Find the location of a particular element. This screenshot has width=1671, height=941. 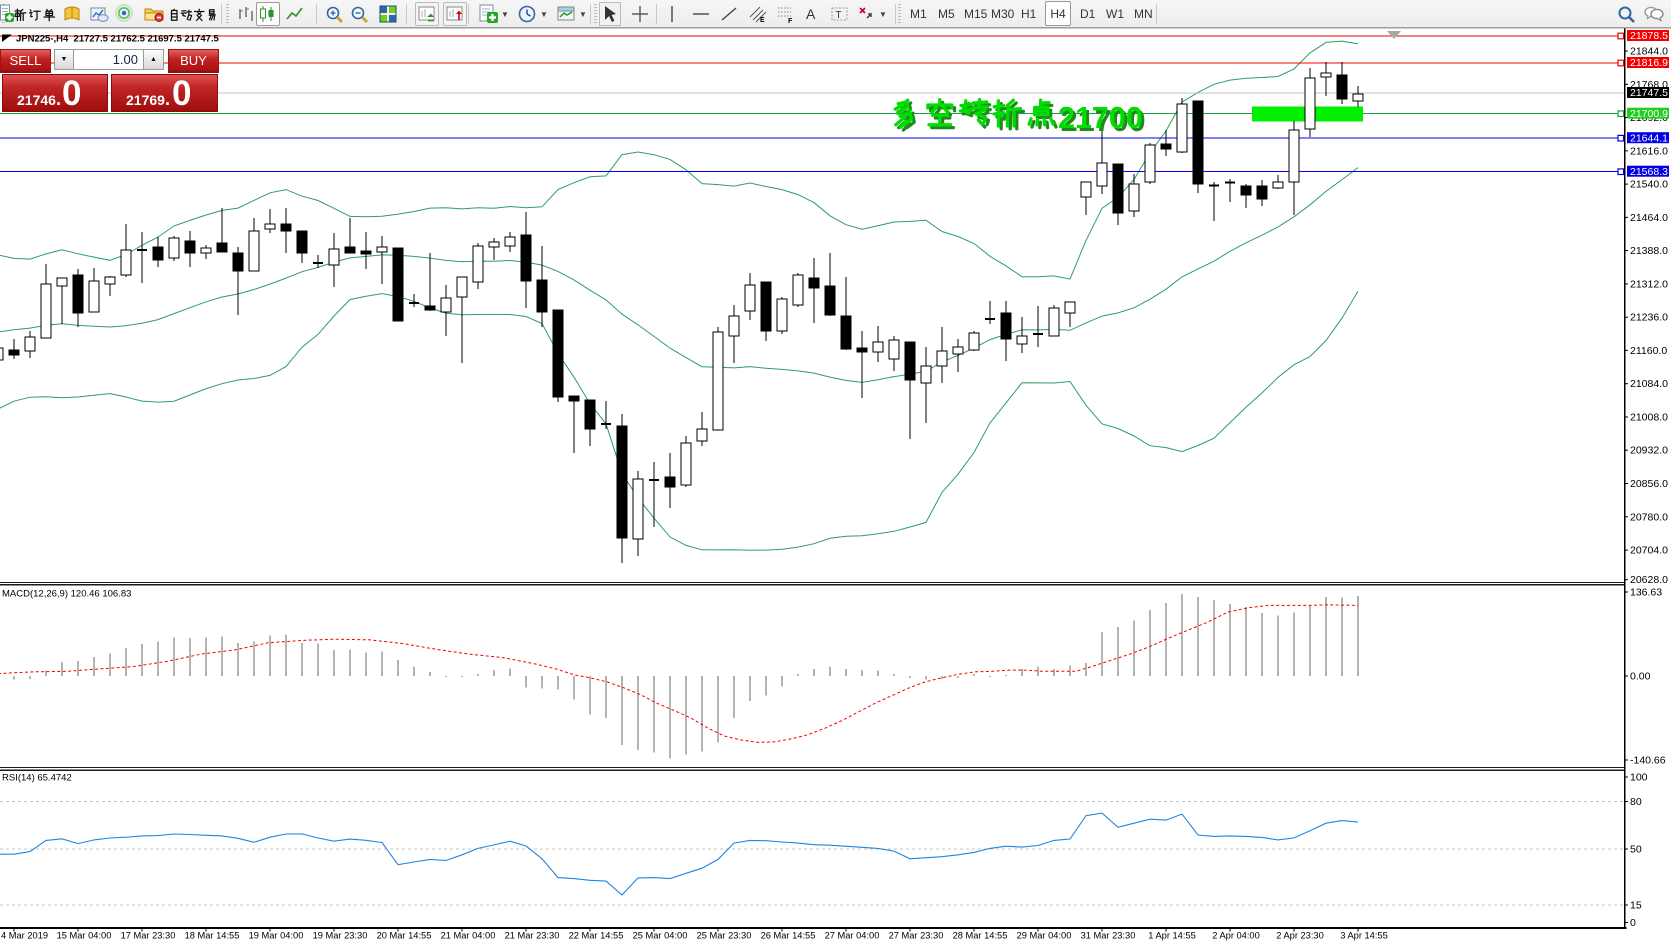

svg-text: 21540.0 is located at coordinates (1649, 185).